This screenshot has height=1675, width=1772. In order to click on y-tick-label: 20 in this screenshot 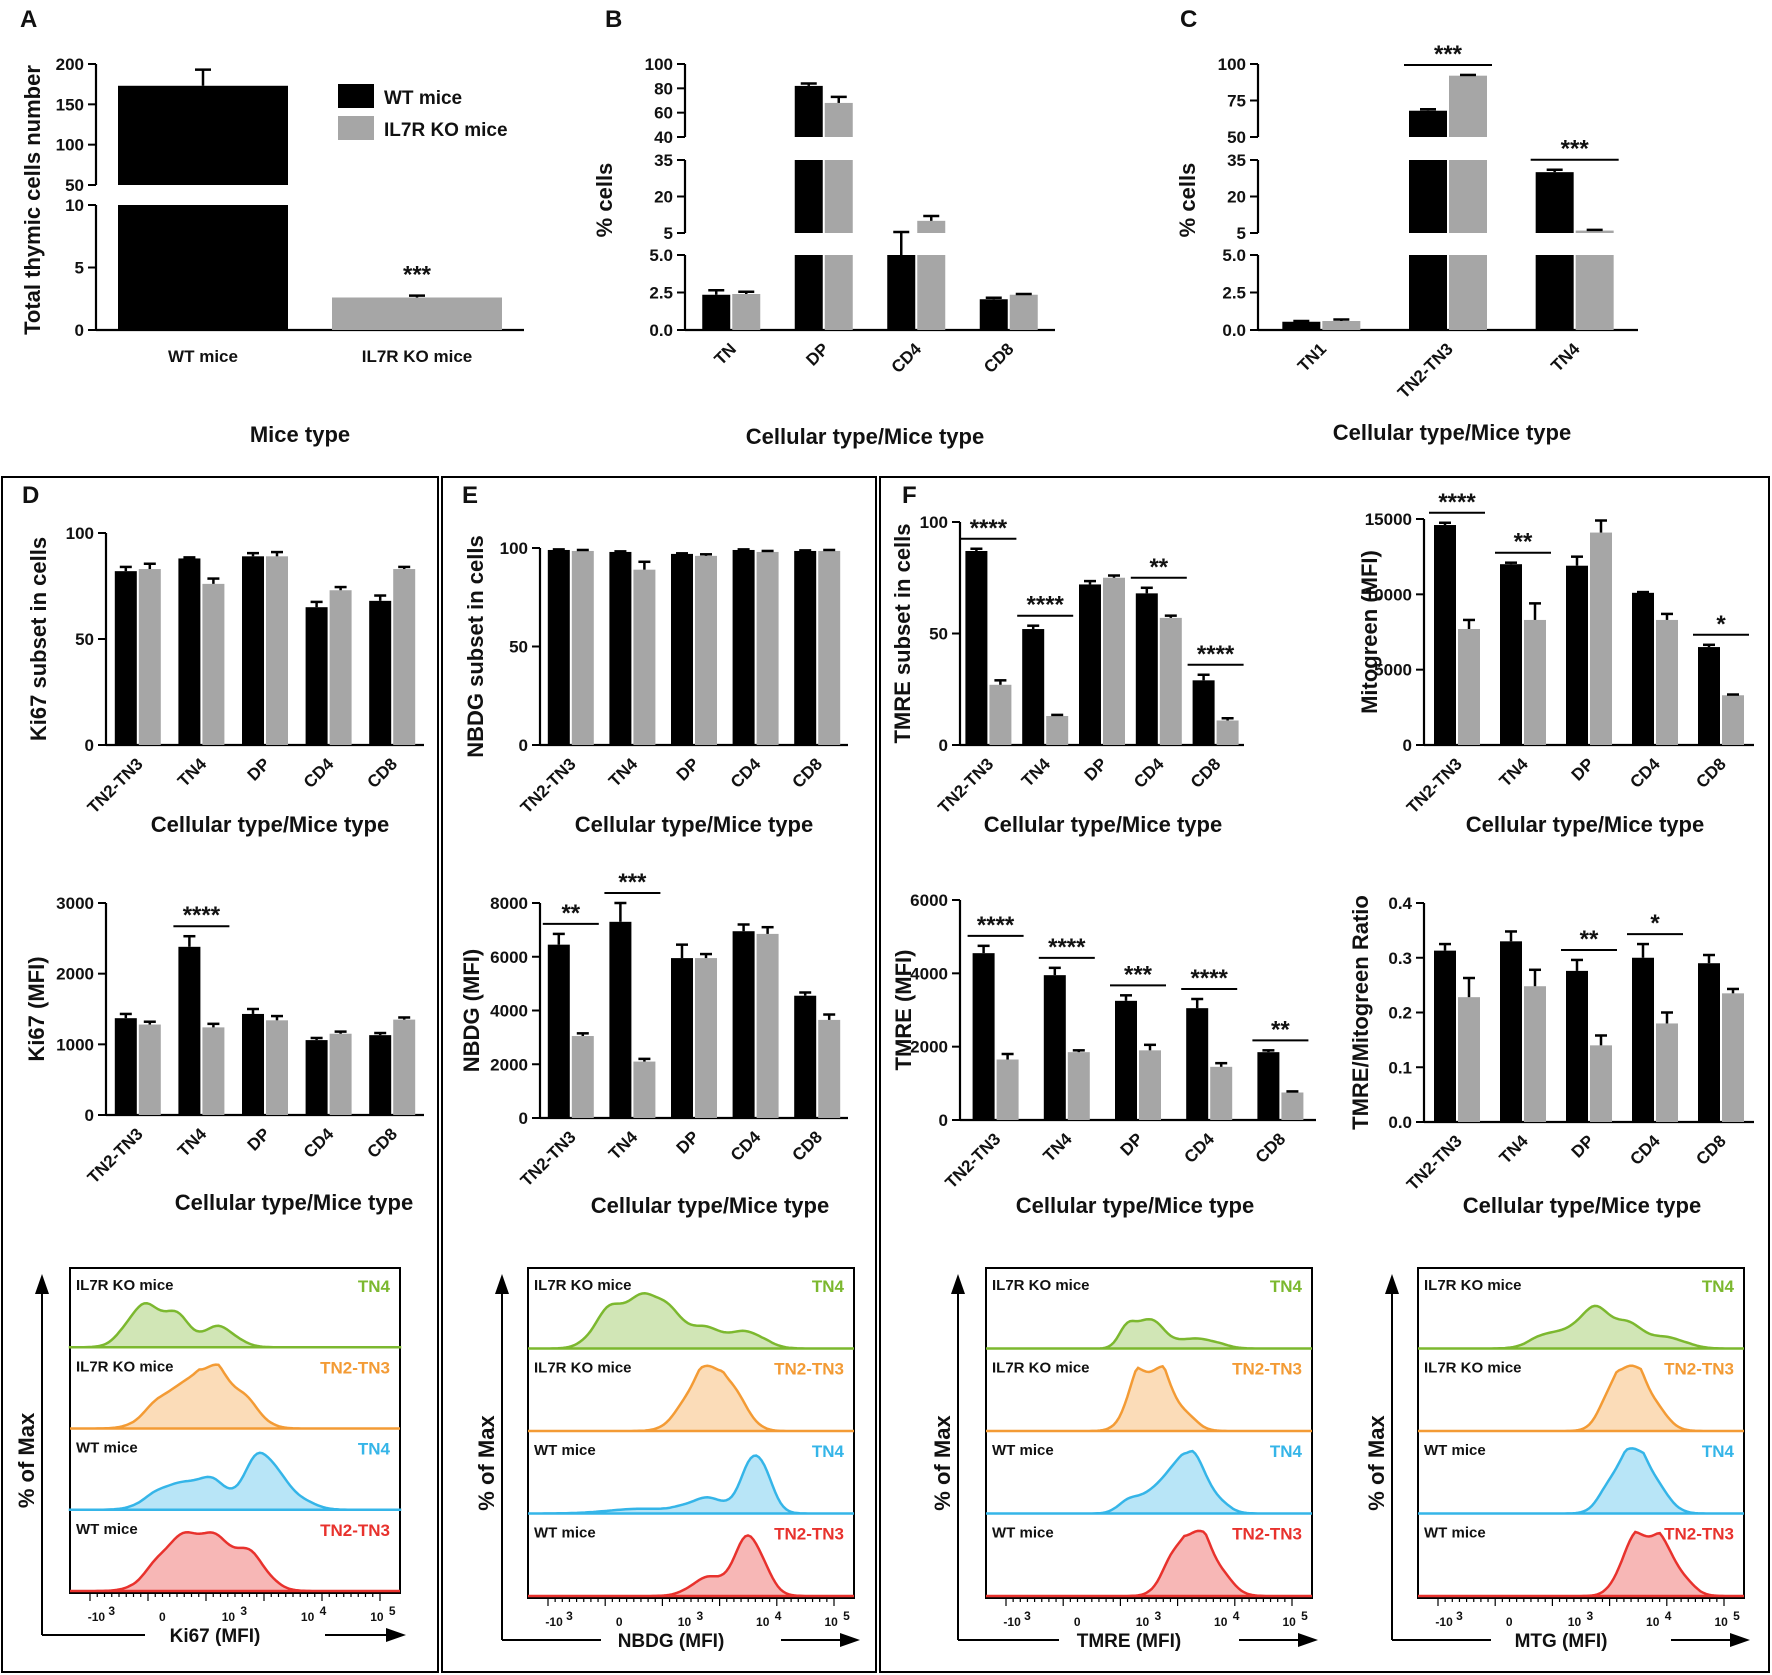, I will do `click(663, 197)`.